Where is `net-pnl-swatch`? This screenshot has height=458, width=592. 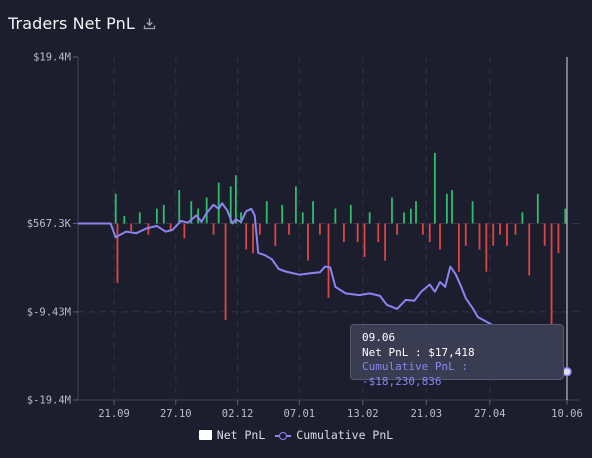 net-pnl-swatch is located at coordinates (205, 435).